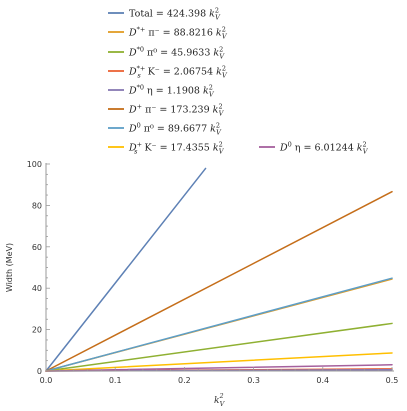 The width and height of the screenshot is (407, 411). Describe the element at coordinates (253, 380) in the screenshot. I see `x-tick-label: 0.3` at that location.